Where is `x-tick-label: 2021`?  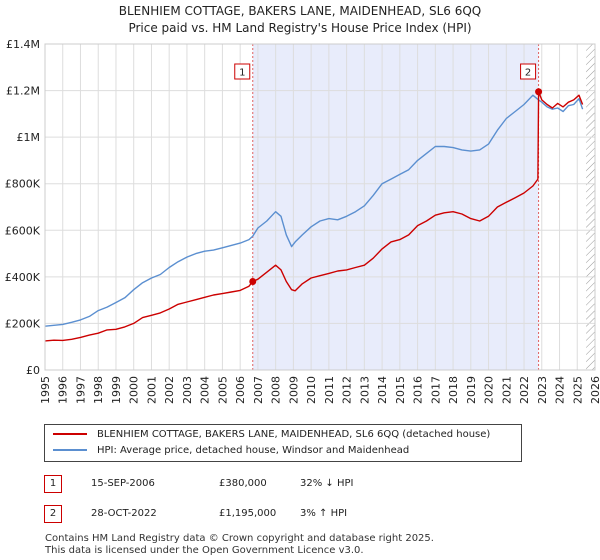 x-tick-label: 2021 is located at coordinates (506, 390).